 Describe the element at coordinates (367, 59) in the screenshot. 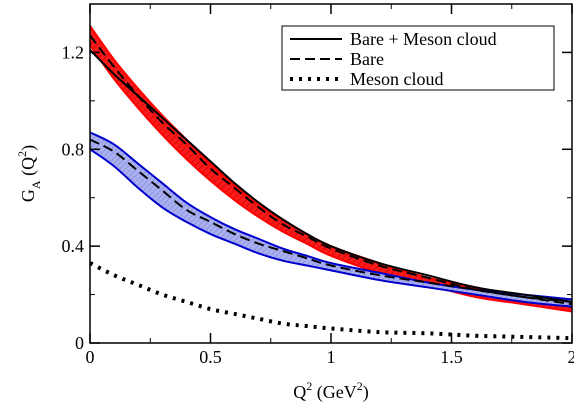

I see `legend-label-bare: Bare` at that location.